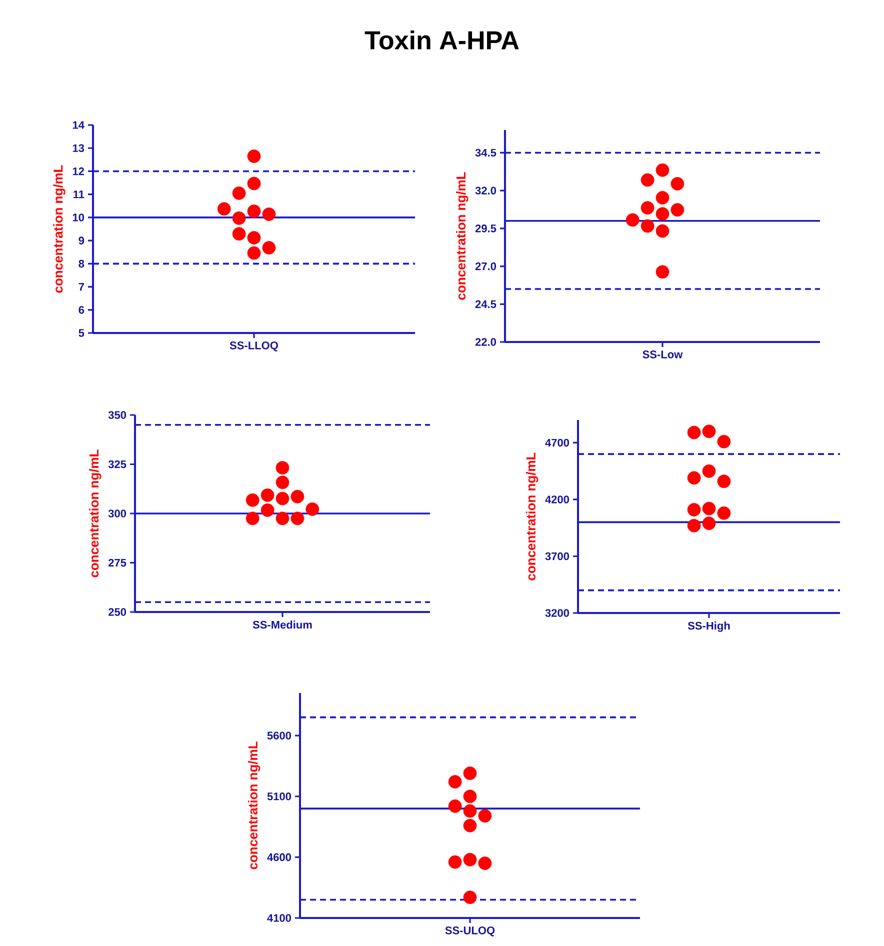  I want to click on y-tick-label: 12, so click(78, 171).